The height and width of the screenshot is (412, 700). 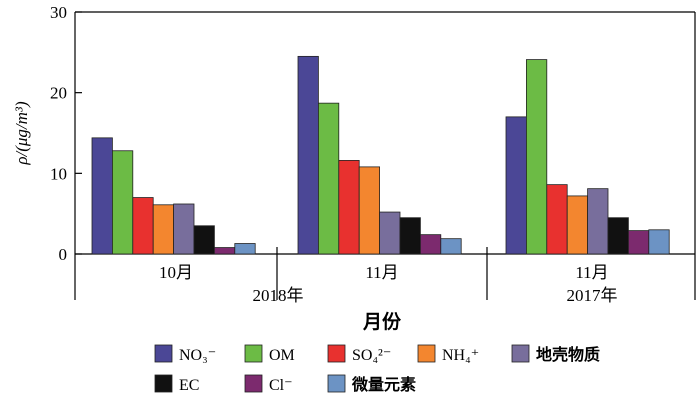 What do you see at coordinates (21, 133) in the screenshot?
I see `y-axis-title: ρ/(μg/m³)` at bounding box center [21, 133].